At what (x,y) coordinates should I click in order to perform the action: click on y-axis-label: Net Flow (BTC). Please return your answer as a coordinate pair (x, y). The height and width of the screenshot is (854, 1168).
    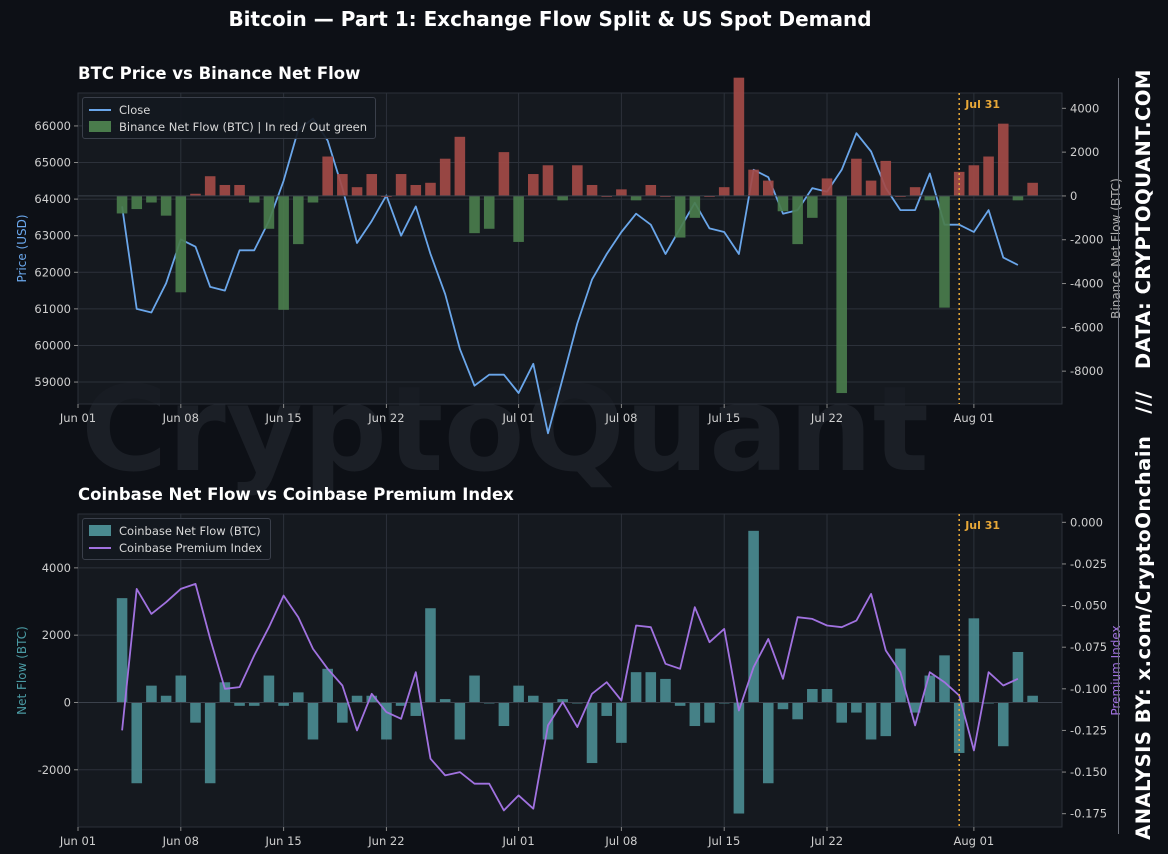
    Looking at the image, I should click on (22, 670).